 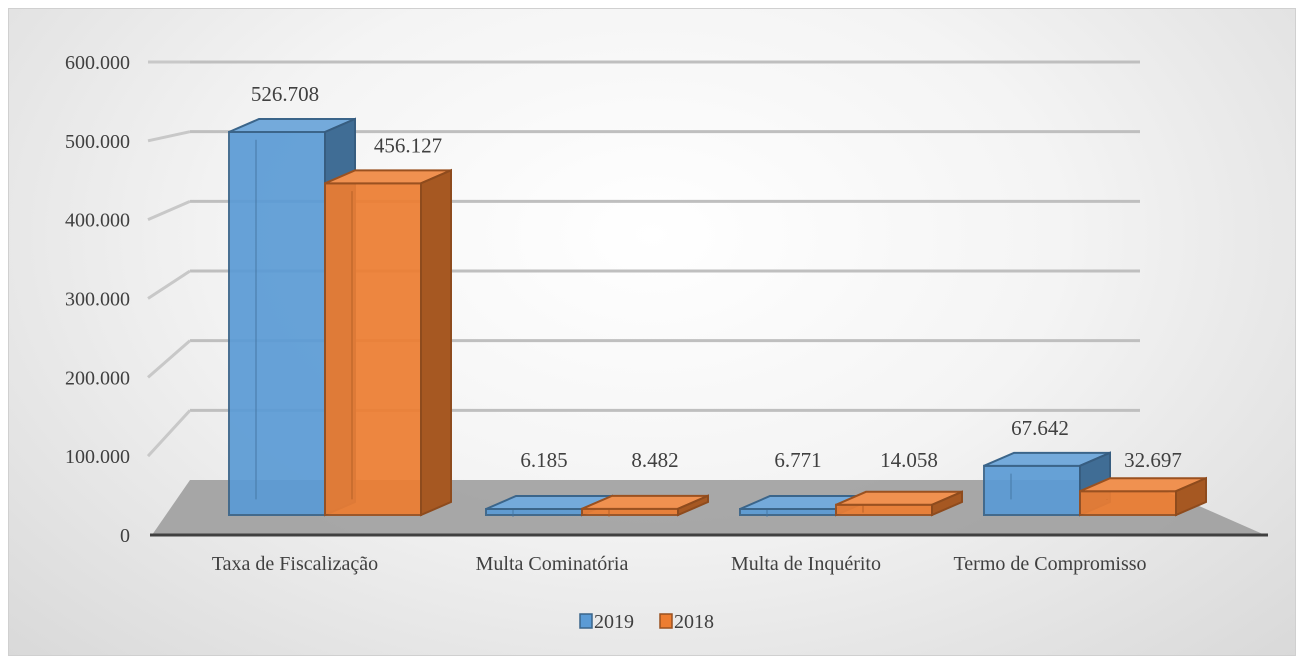 What do you see at coordinates (694, 622) in the screenshot?
I see `legend-label: 2018` at bounding box center [694, 622].